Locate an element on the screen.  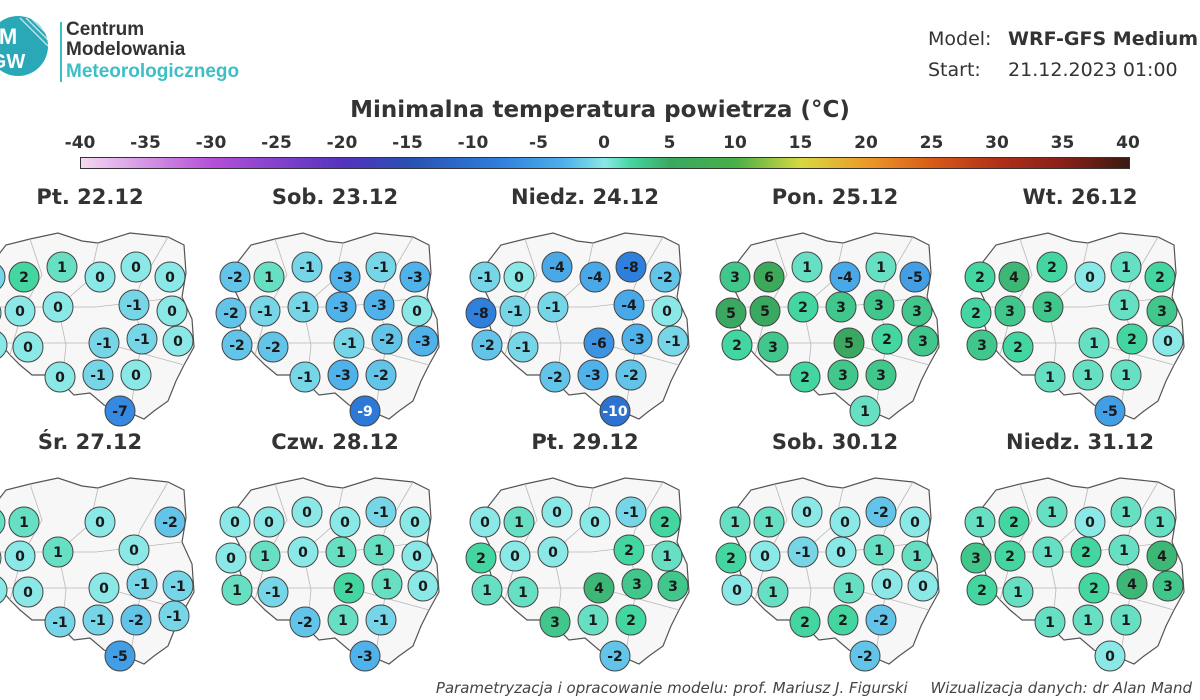
colorbar-tick-label: 40 is located at coordinates (1128, 143).